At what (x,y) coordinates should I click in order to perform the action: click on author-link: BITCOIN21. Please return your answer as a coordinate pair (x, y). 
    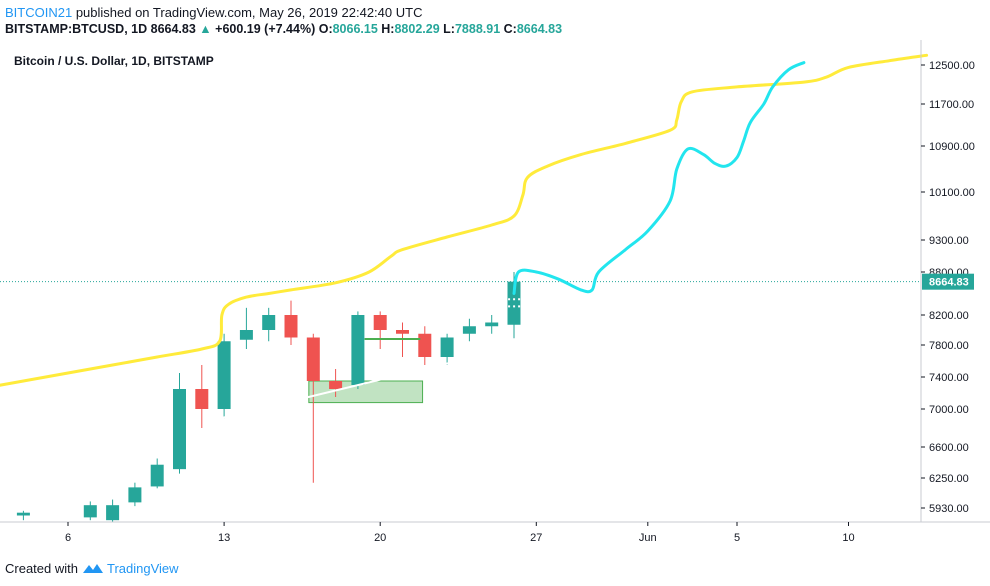
    Looking at the image, I should click on (39, 12).